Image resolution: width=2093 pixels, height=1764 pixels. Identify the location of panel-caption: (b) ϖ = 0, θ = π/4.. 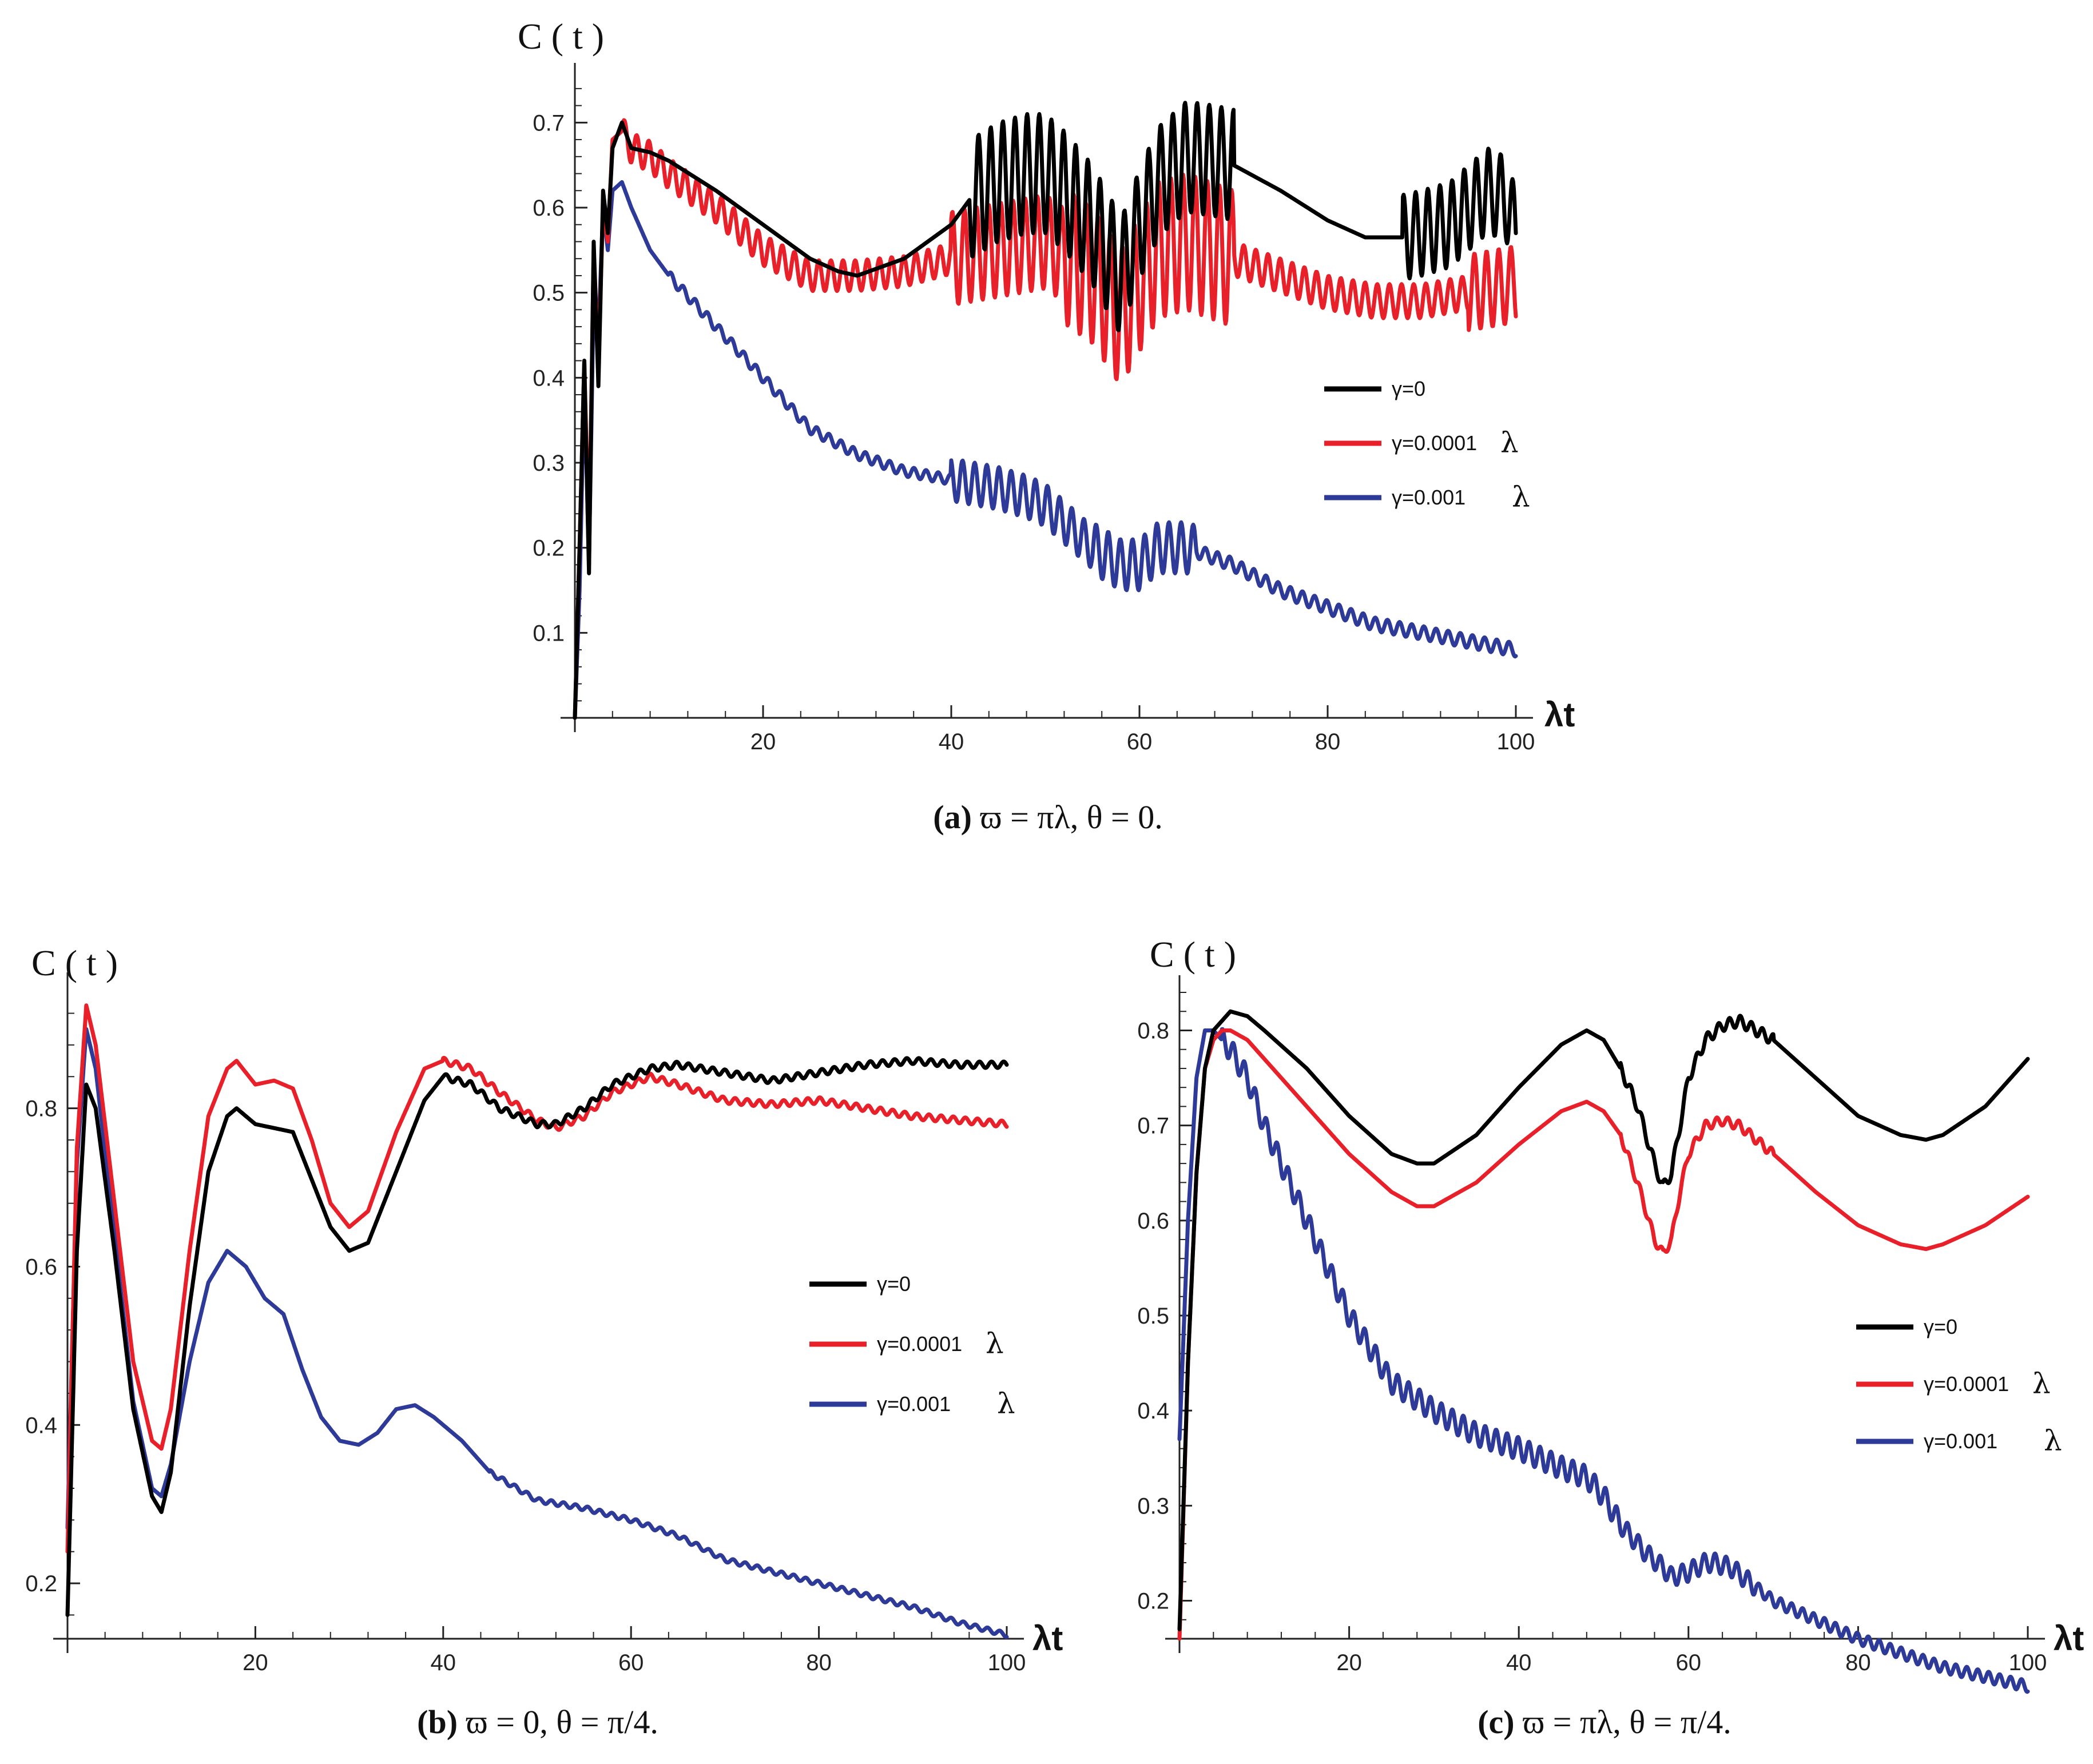
(537, 1722).